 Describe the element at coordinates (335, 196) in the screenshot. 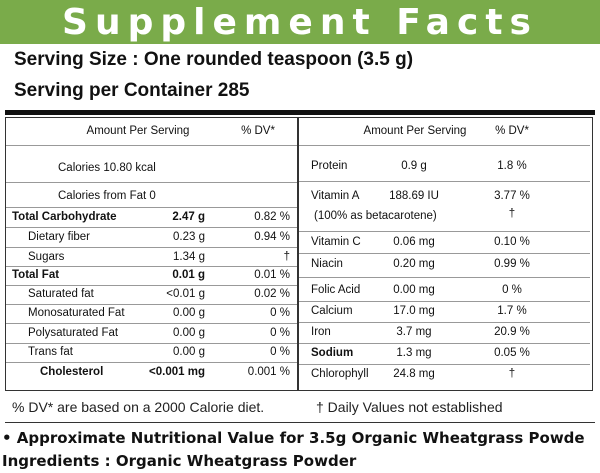

I see `nutrient-name: Vitamin A` at that location.